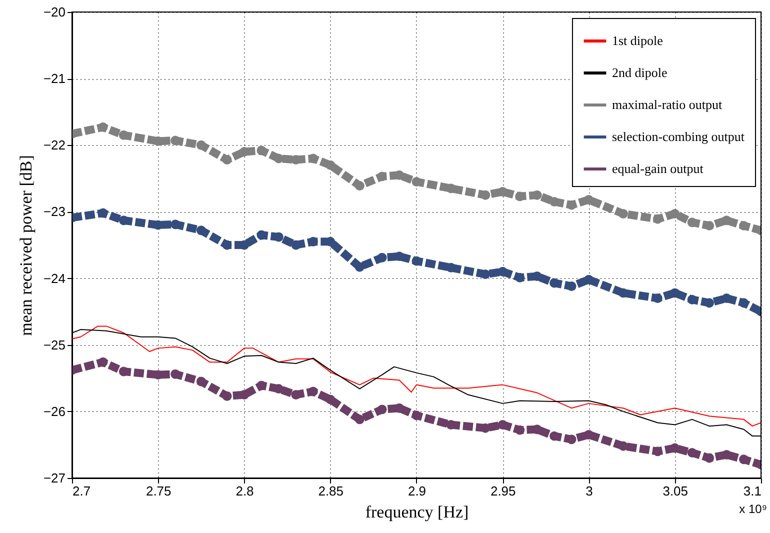  Describe the element at coordinates (26, 245) in the screenshot. I see `y-axis-title: mean received power [dB]` at that location.